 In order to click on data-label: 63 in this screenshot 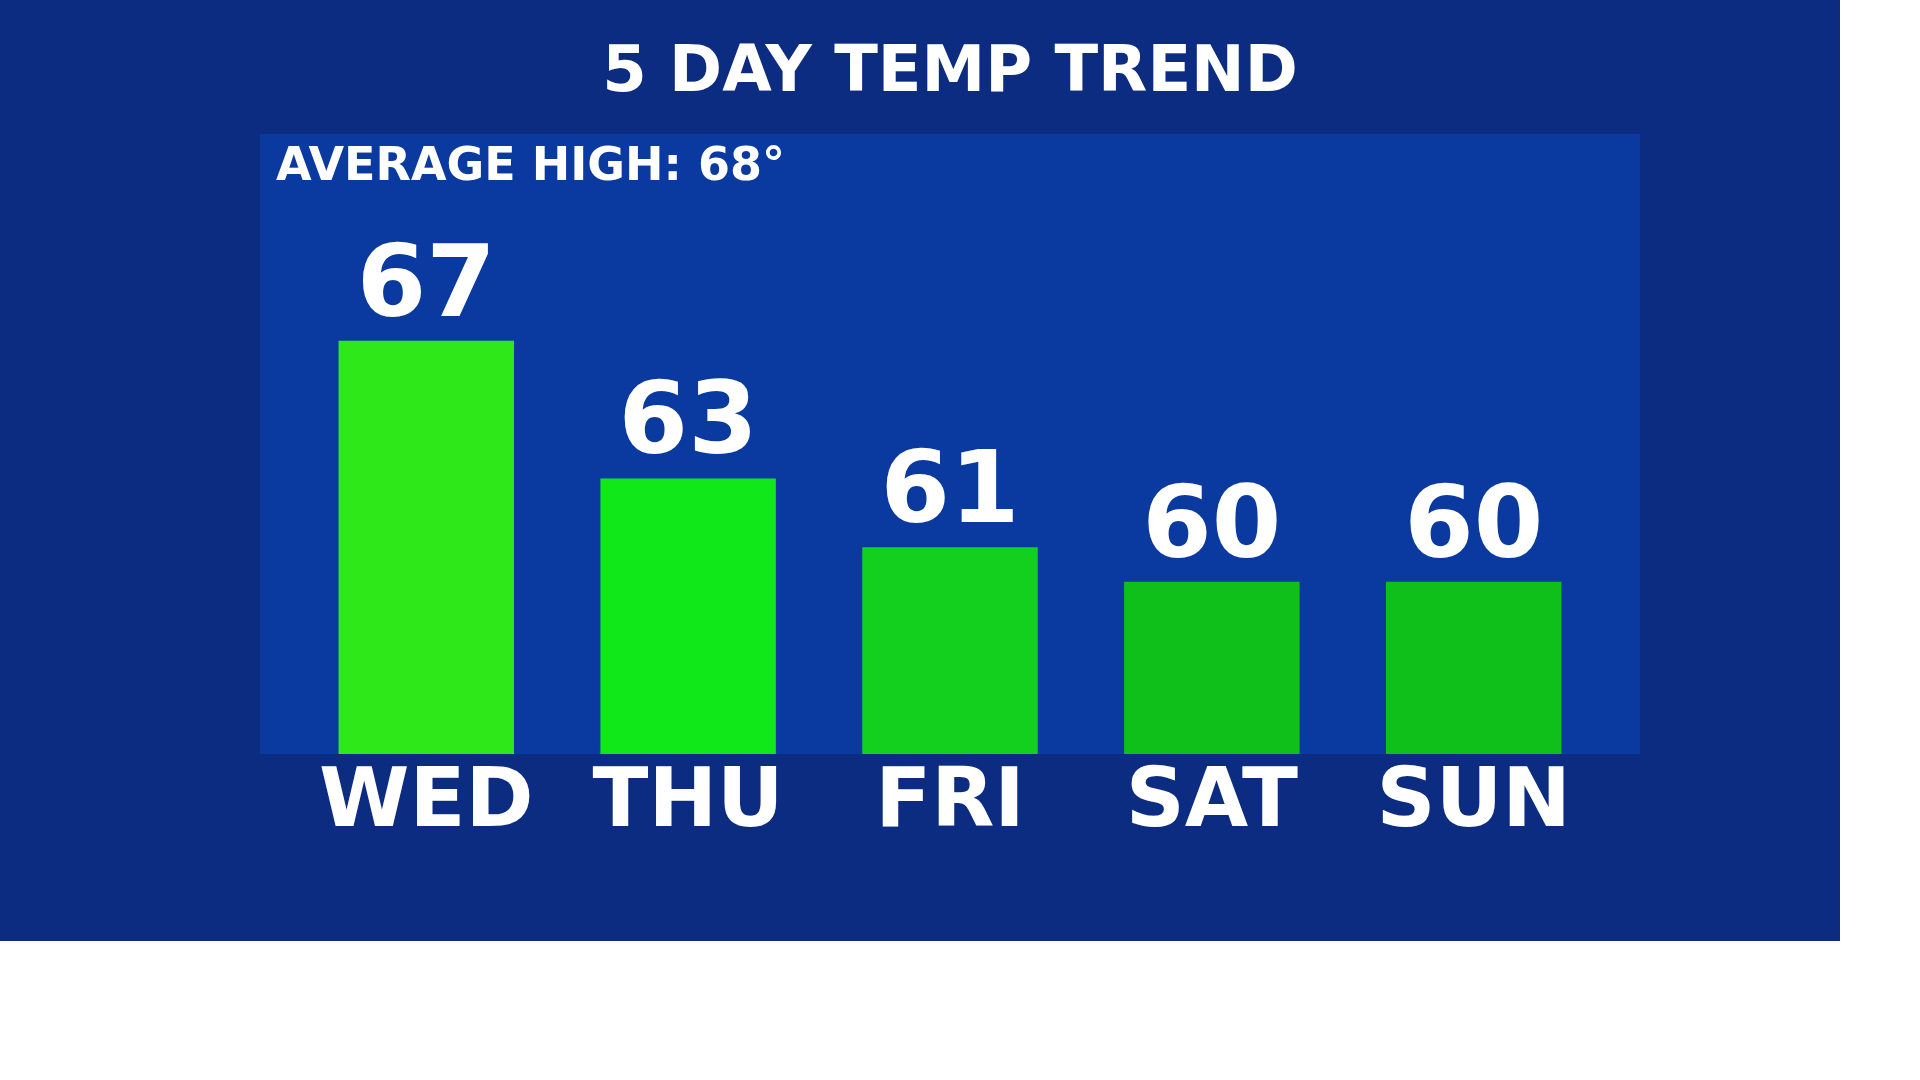, I will do `click(688, 419)`.